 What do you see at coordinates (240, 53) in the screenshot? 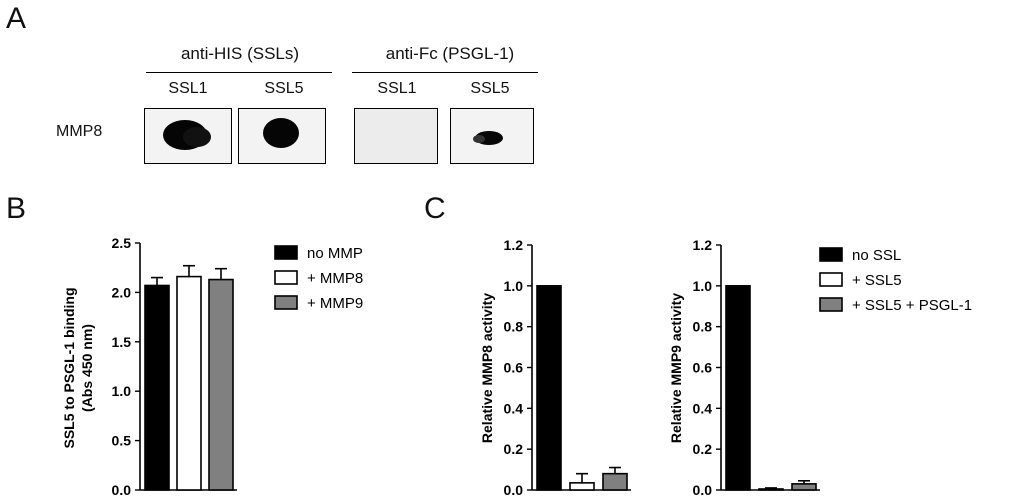
I see `blot-group1-title: anti-HIS (SSLs)` at bounding box center [240, 53].